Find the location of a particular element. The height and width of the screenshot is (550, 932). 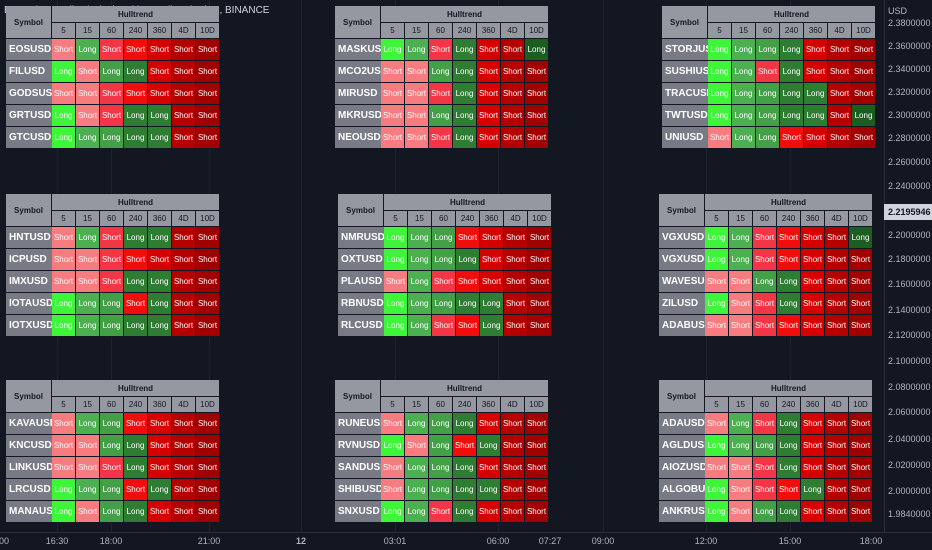

price-label: 2.1800000 is located at coordinates (909, 259).